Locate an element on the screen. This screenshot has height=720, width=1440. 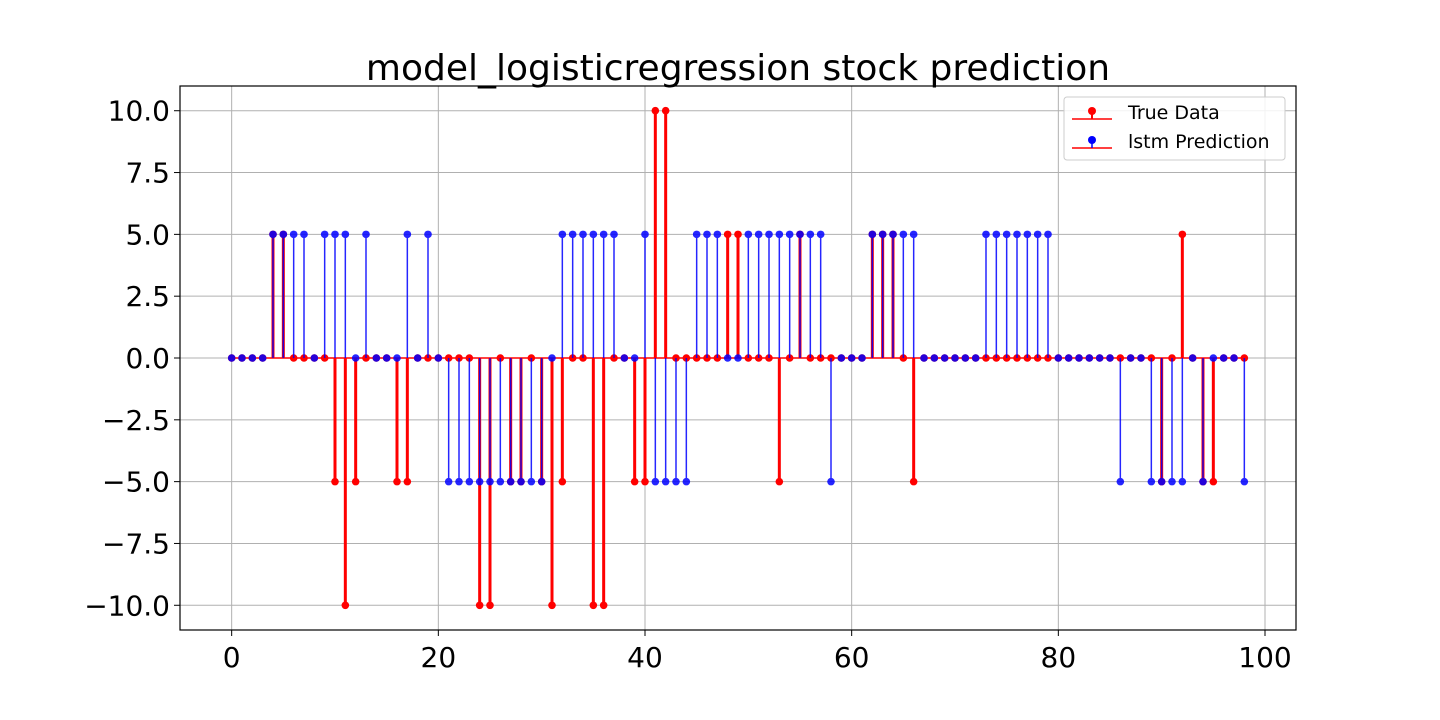
x-tick-label-0: 0 is located at coordinates (232, 657).